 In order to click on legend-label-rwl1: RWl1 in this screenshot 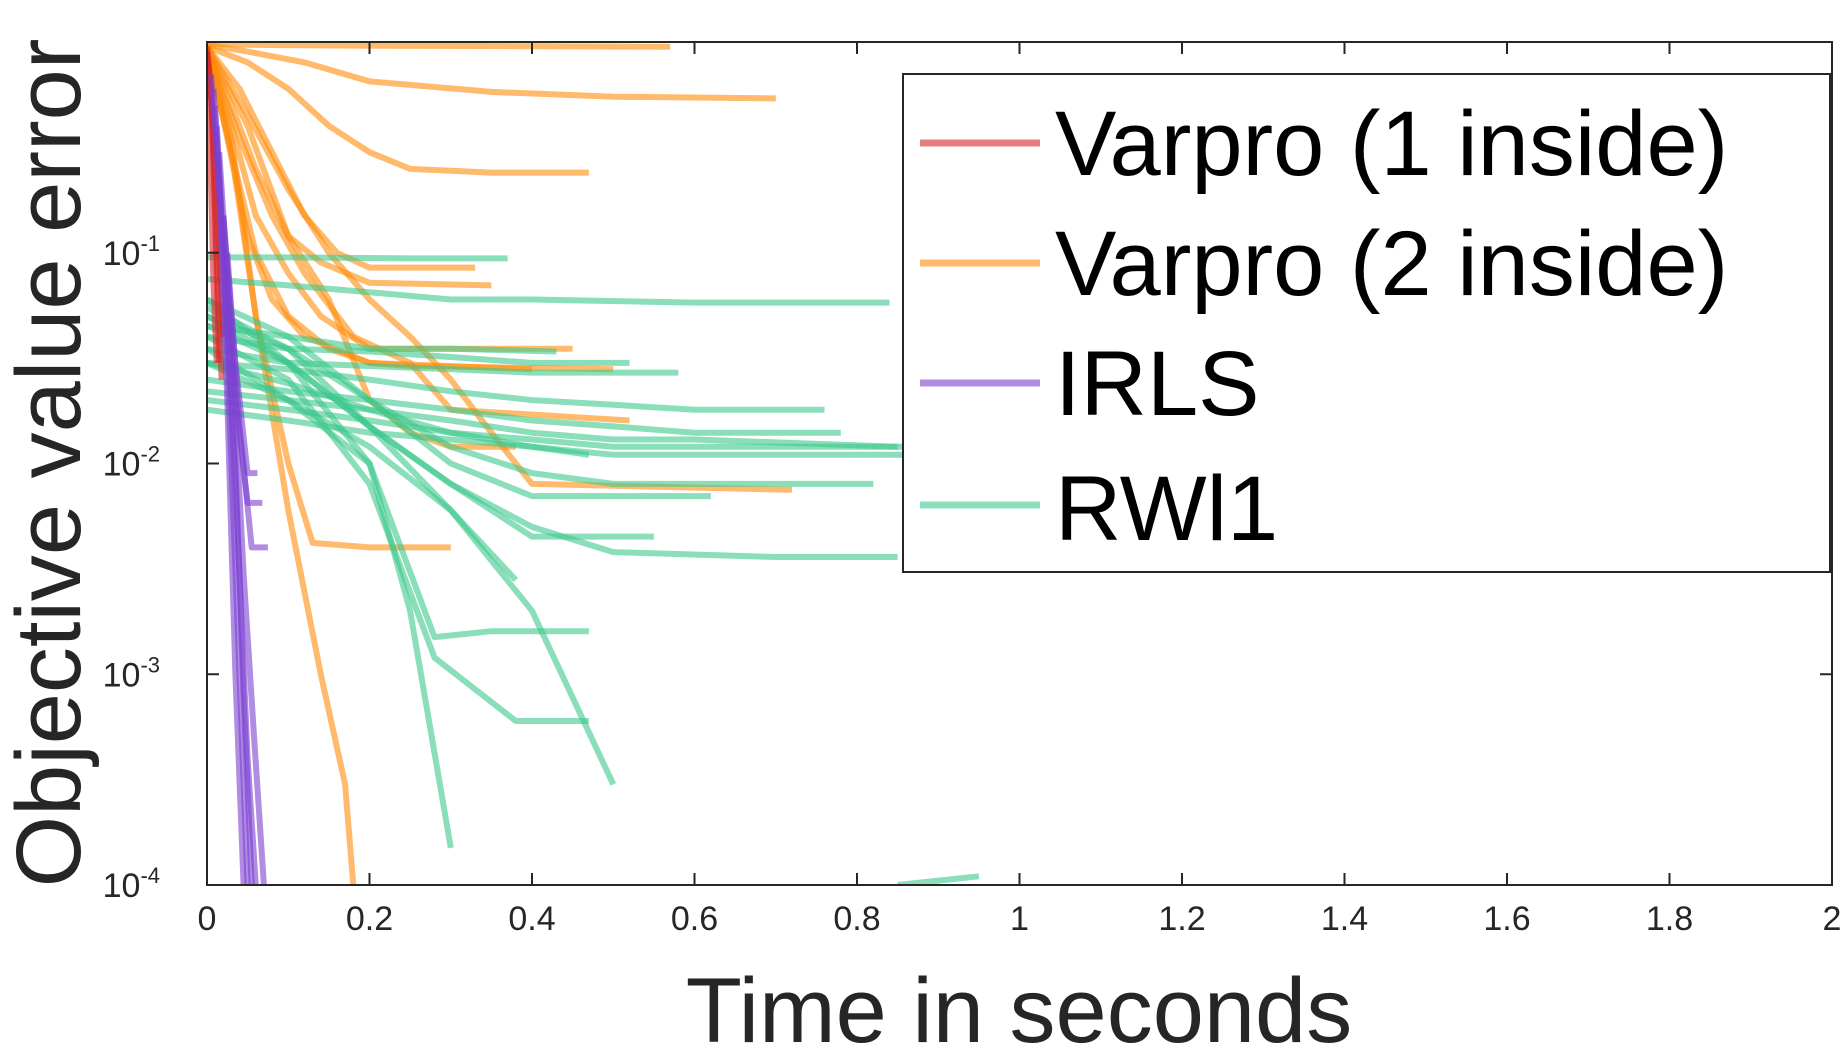, I will do `click(1166, 509)`.